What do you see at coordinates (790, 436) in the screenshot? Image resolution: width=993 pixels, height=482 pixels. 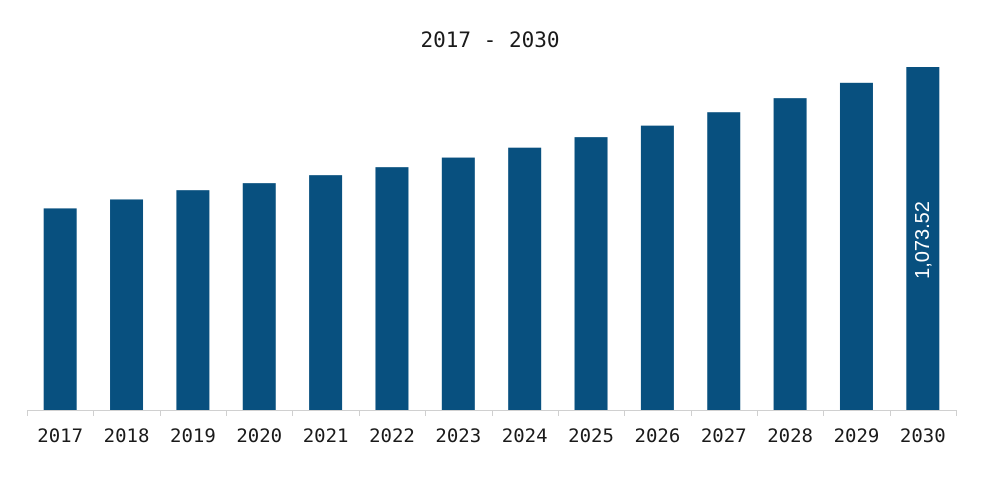 I see `x-tick-label-2028: 2028` at bounding box center [790, 436].